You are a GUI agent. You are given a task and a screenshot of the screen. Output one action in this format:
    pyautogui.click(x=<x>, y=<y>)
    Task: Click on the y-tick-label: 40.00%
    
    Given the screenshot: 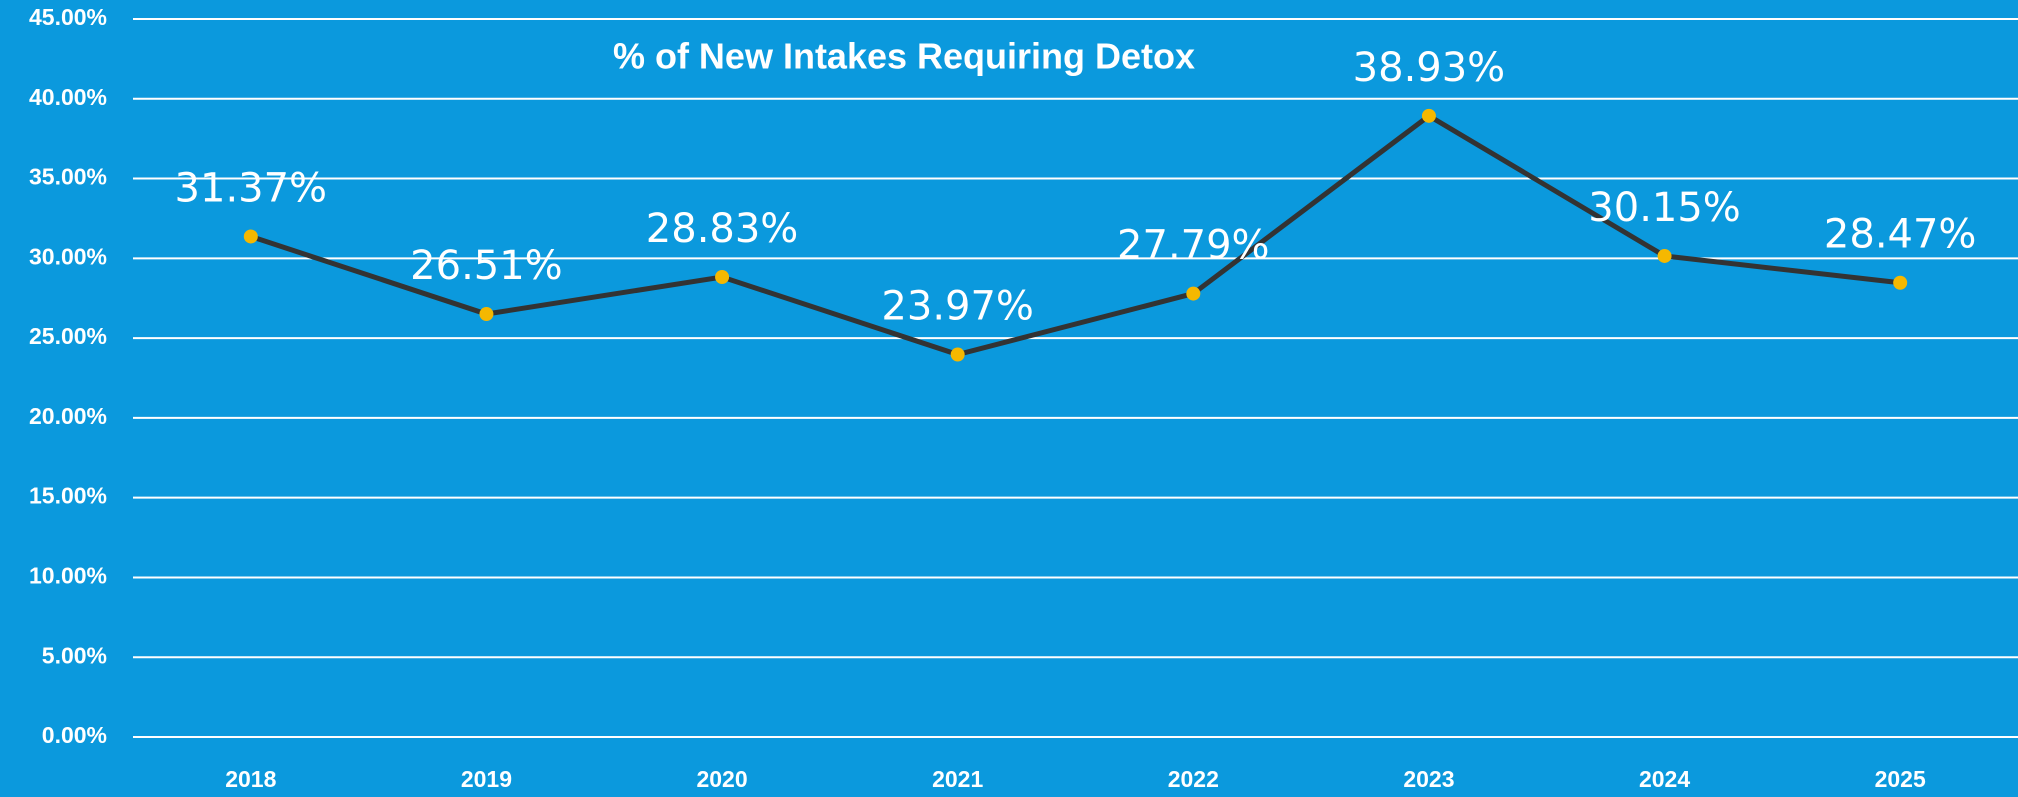 What is the action you would take?
    pyautogui.click(x=68, y=97)
    